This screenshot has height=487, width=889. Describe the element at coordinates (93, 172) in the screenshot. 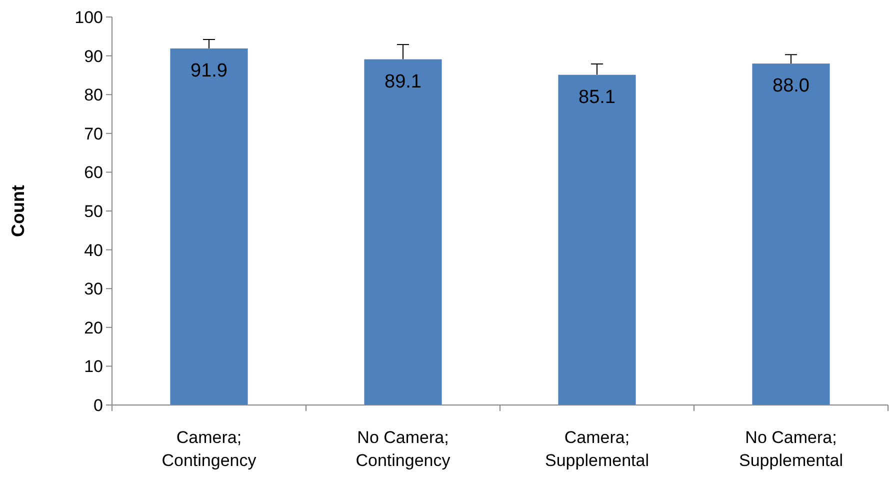

I see `y-tick-label: 60` at that location.